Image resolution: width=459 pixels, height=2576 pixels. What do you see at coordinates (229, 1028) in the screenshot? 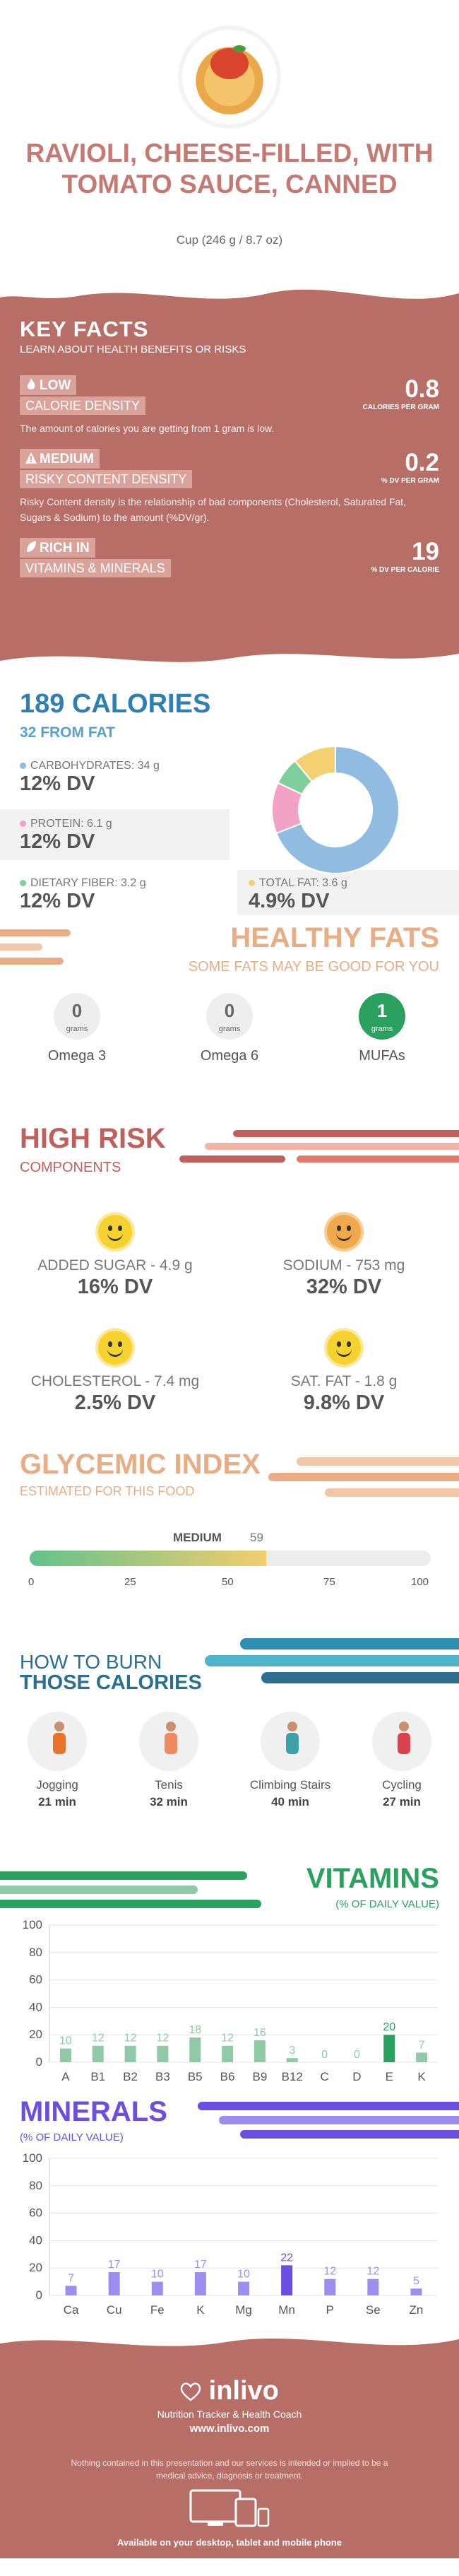
I see `omega-6-item: 0 grams Omega 6` at bounding box center [229, 1028].